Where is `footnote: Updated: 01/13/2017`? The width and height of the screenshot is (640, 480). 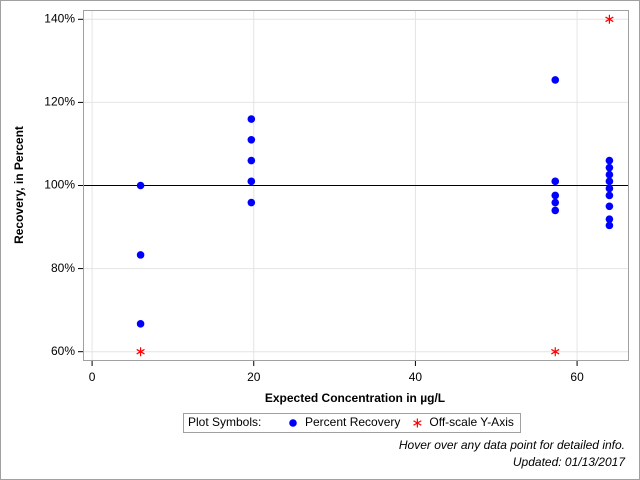 footnote: Updated: 01/13/2017 is located at coordinates (569, 462).